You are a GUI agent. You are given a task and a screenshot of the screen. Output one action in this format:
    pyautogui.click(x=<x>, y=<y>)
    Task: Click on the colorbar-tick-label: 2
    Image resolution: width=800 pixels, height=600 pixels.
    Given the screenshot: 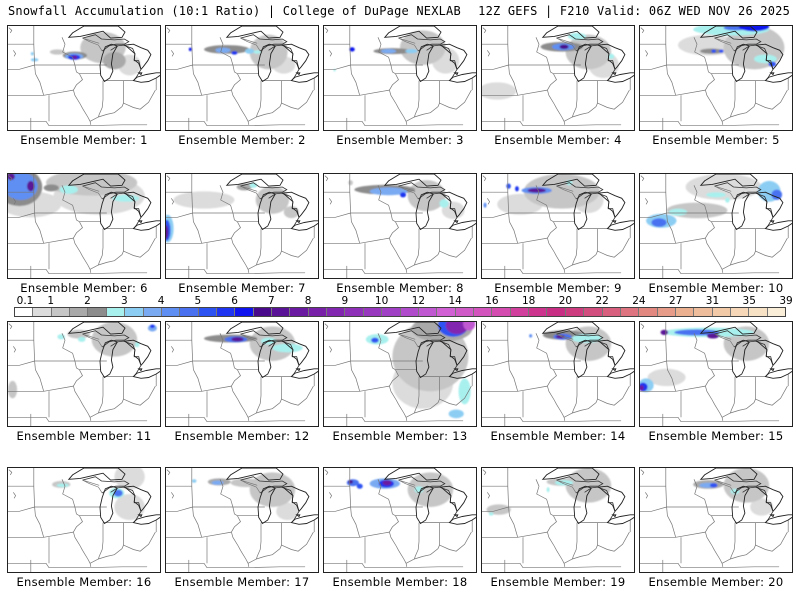 What is the action you would take?
    pyautogui.click(x=87, y=301)
    